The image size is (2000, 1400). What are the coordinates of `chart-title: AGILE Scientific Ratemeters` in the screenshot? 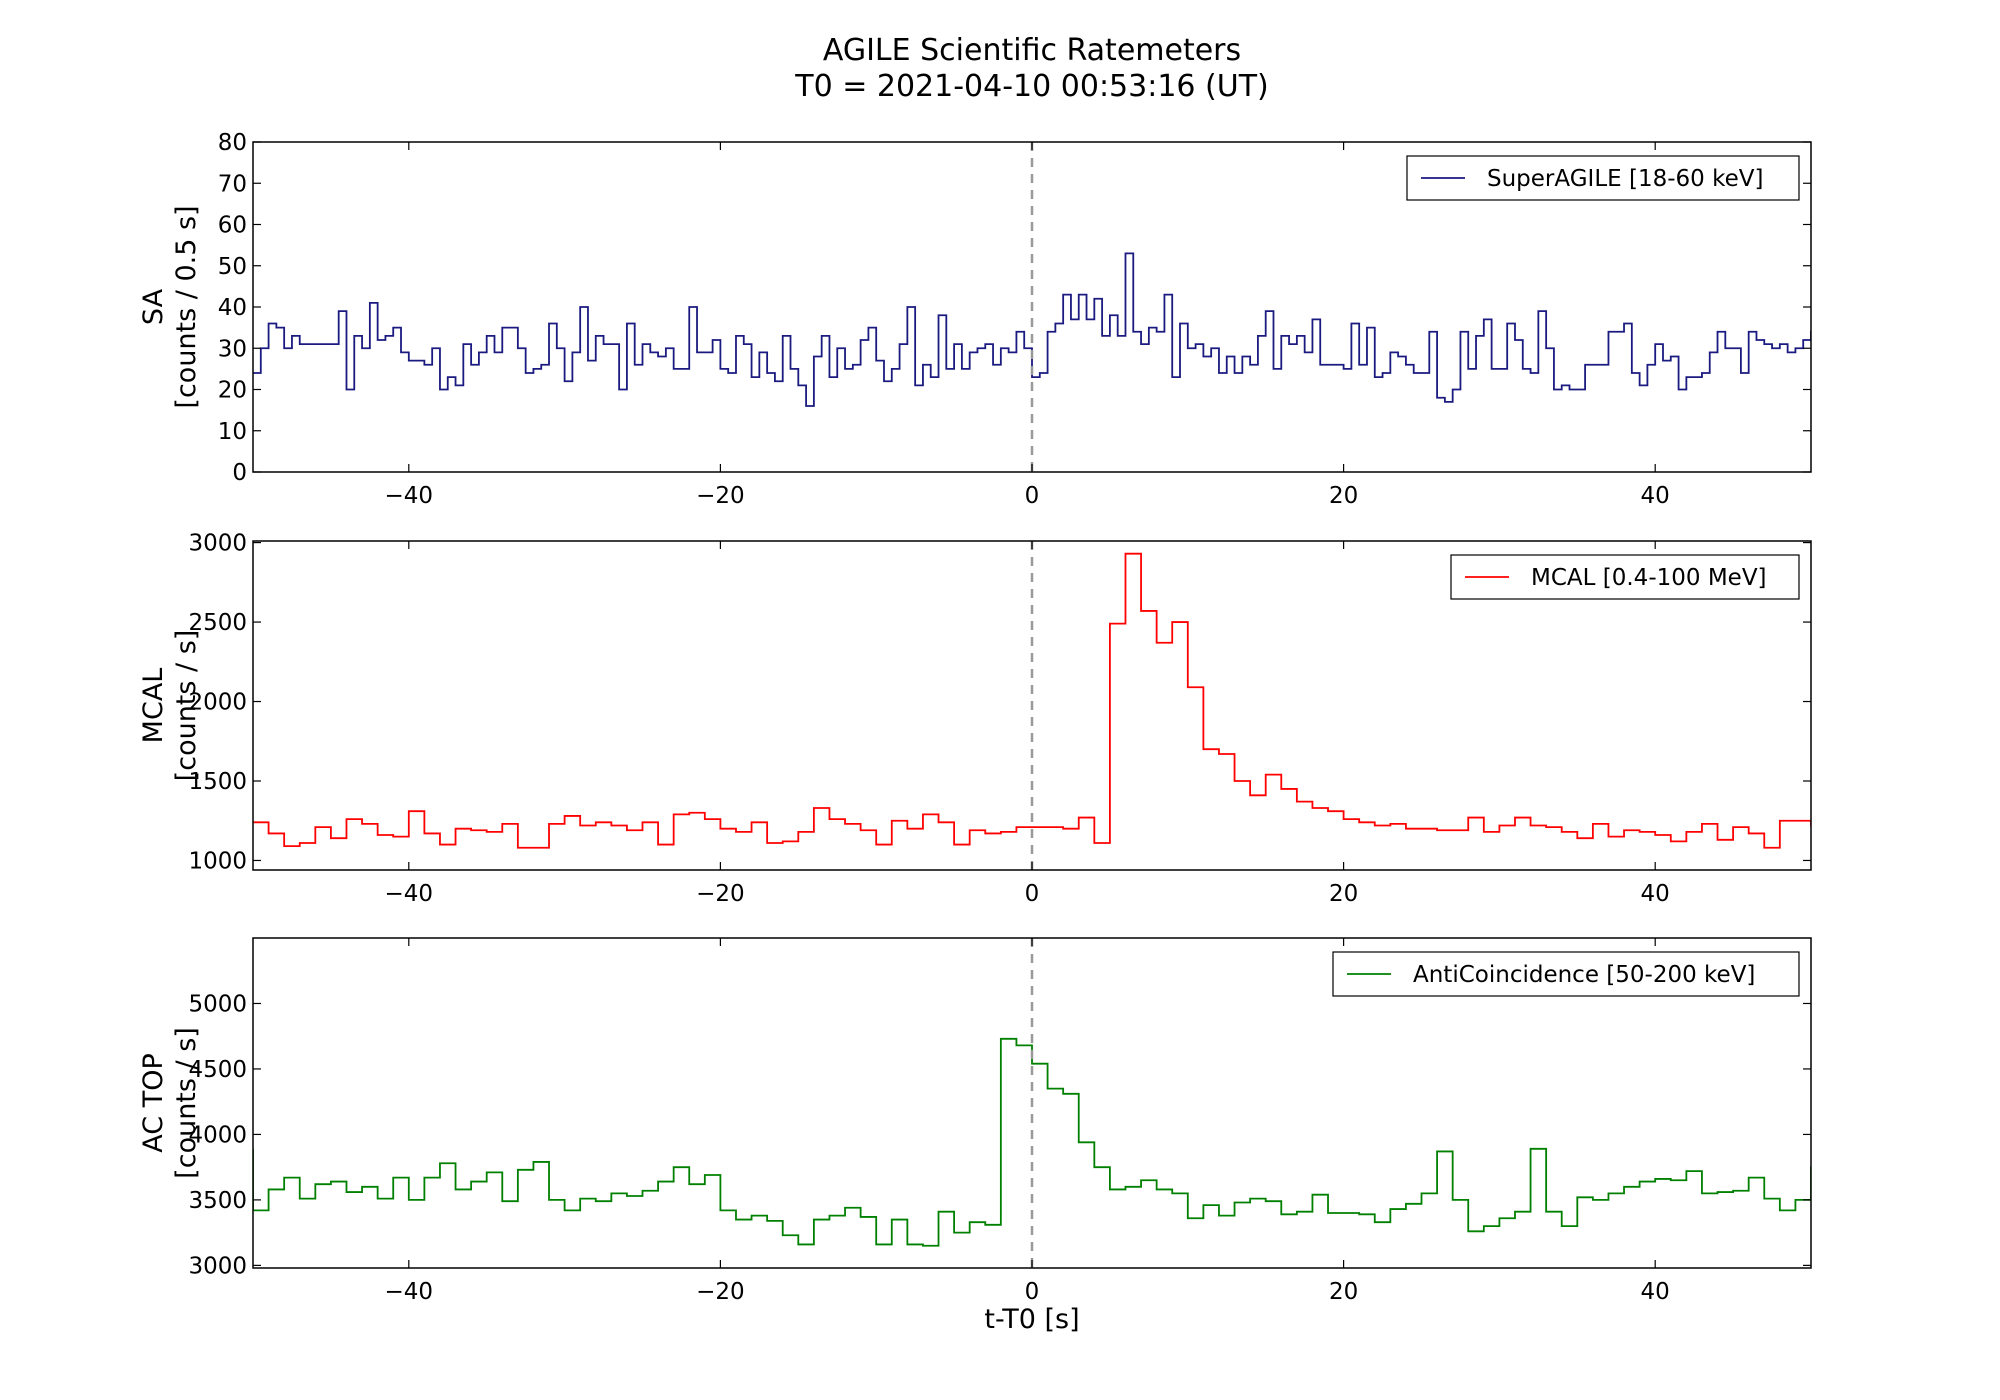 It's located at (1032, 50).